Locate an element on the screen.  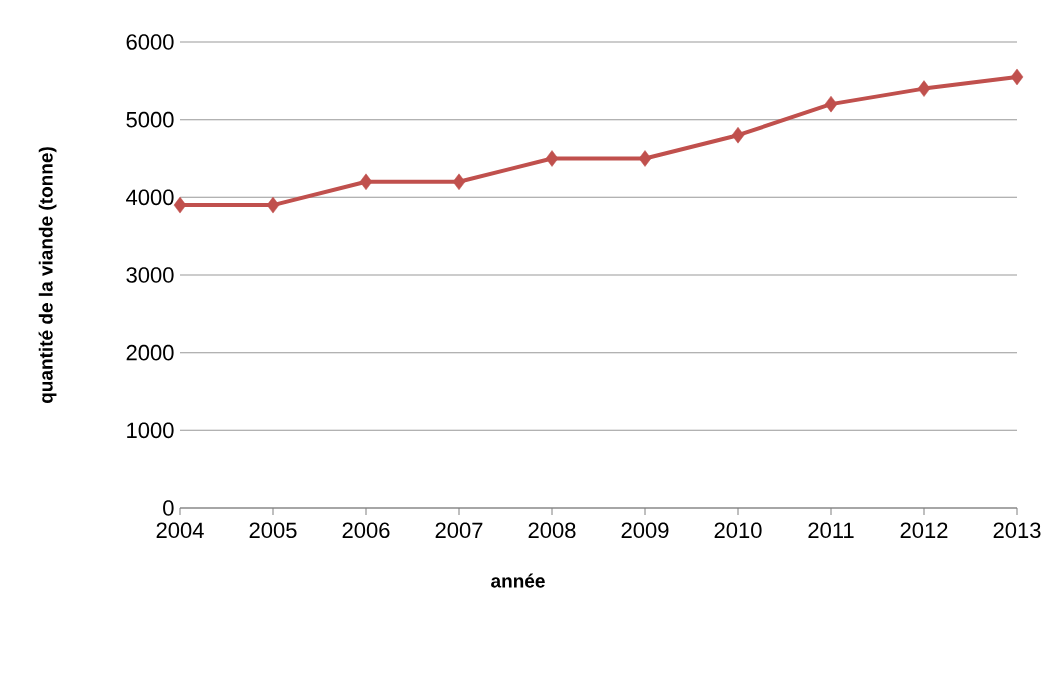
y-tick-label: 3000 is located at coordinates (150, 275).